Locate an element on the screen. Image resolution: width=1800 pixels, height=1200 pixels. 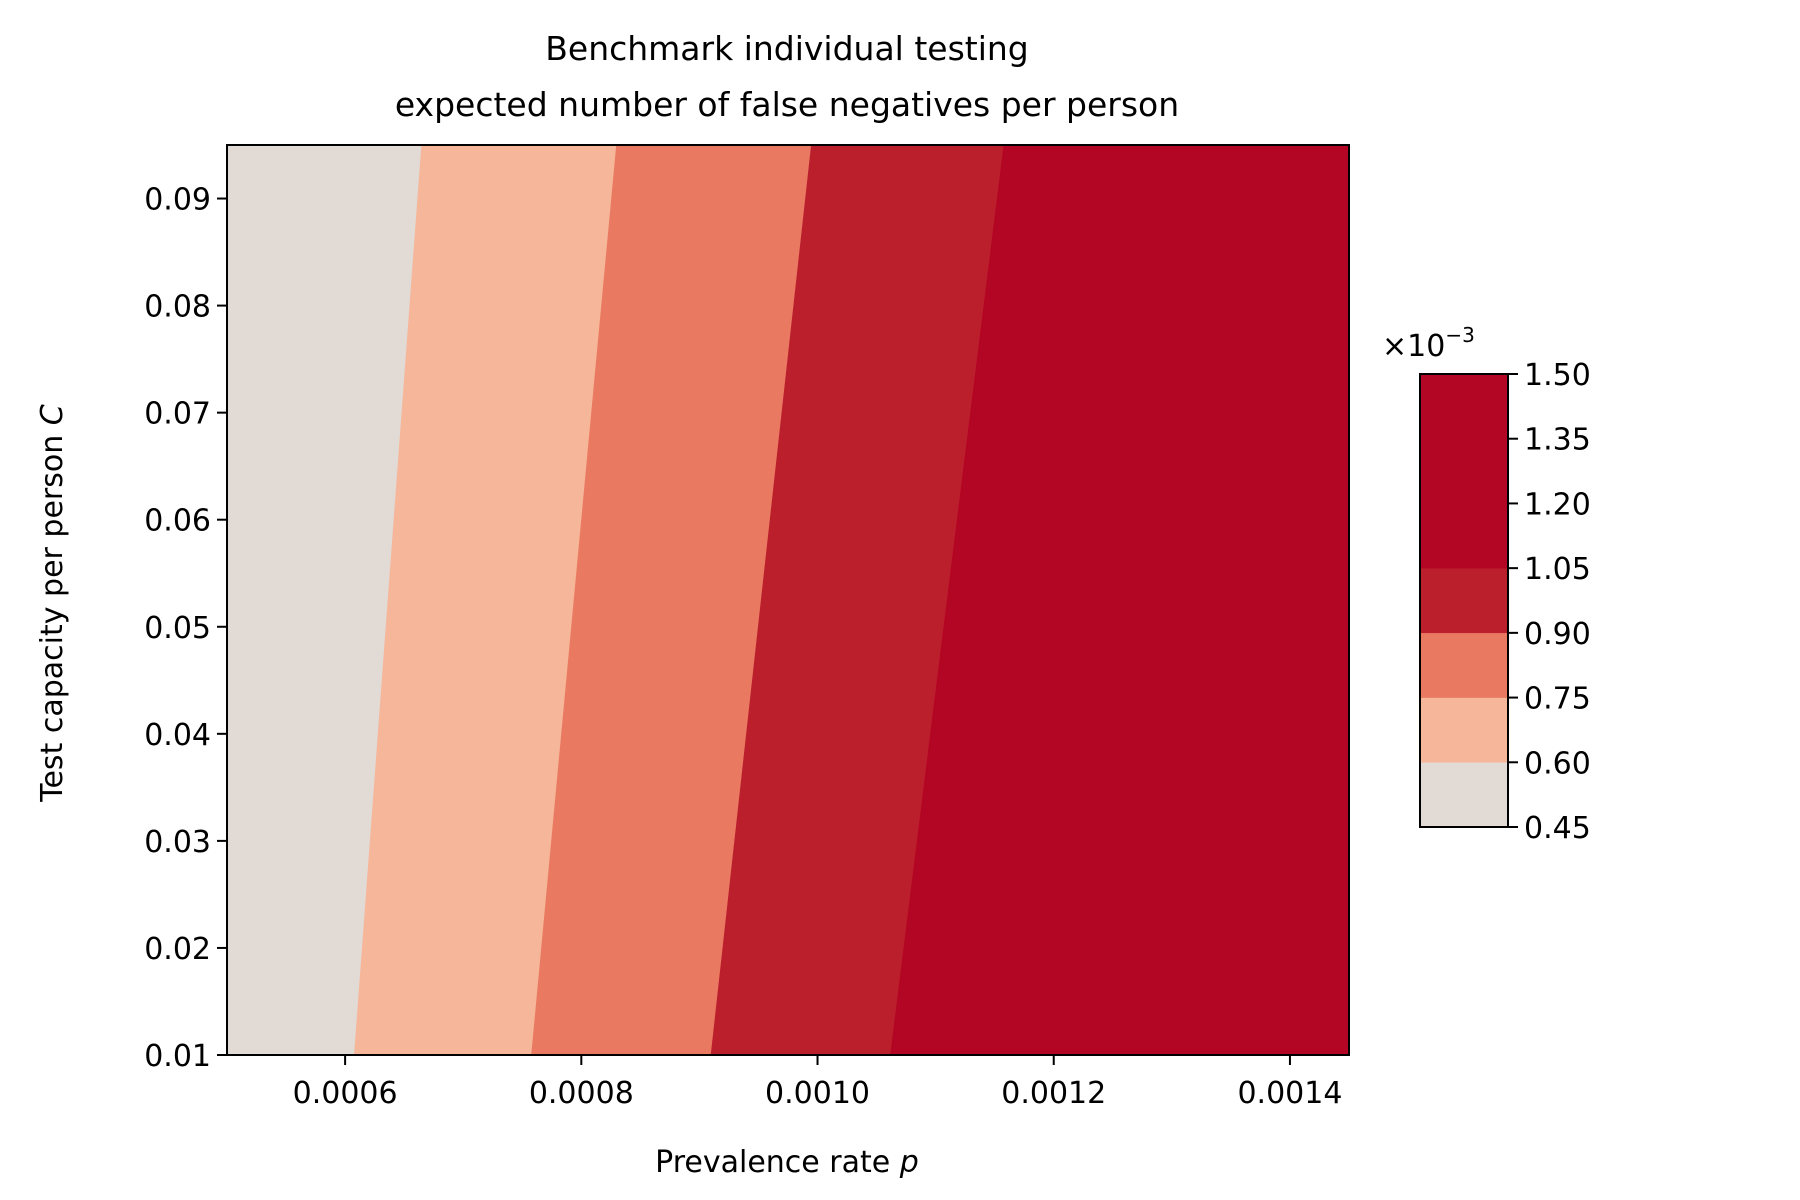
y-tick-label: 0.06 is located at coordinates (177, 521).